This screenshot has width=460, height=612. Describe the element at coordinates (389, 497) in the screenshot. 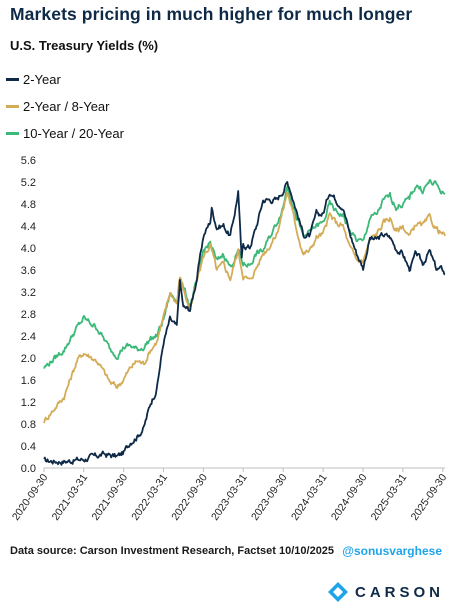

I see `x-tick-label: 2025-03-31` at that location.